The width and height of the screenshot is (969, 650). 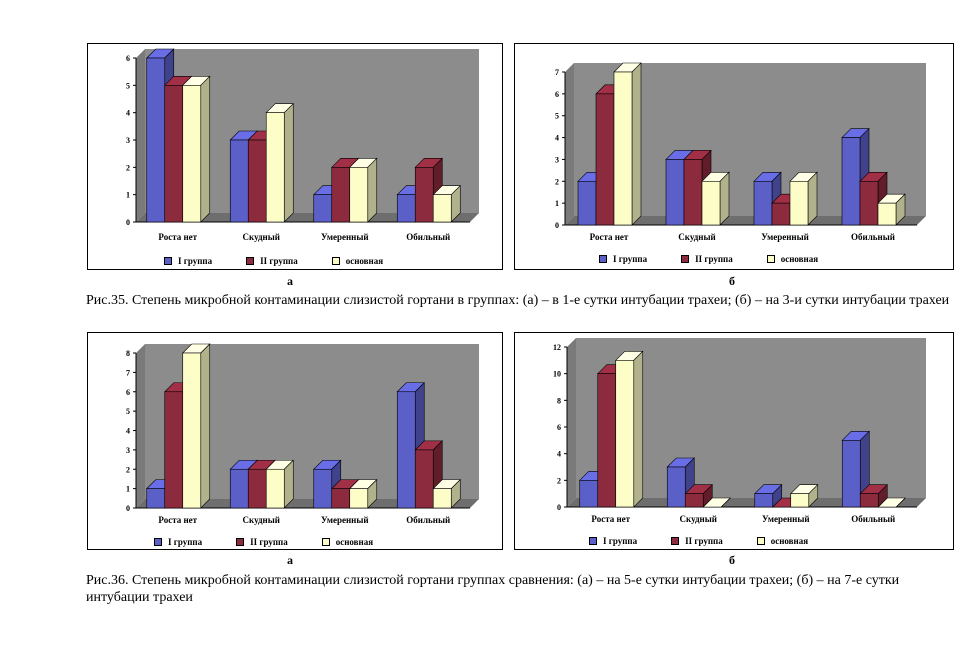 What do you see at coordinates (279, 261) in the screenshot?
I see `legend-label-group2: II группа` at bounding box center [279, 261].